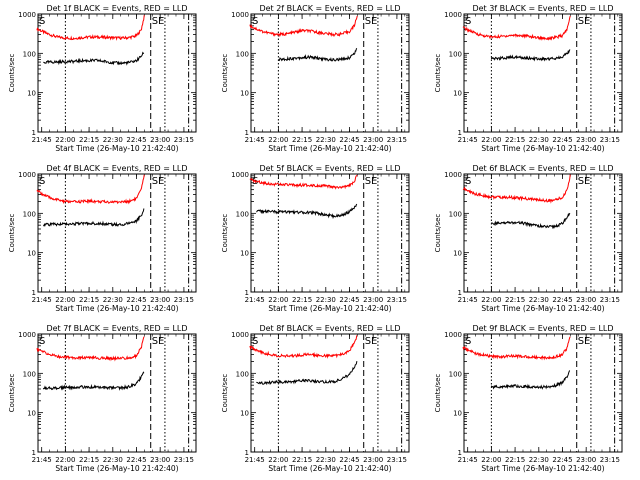 Image resolution: width=640 pixels, height=480 pixels. What do you see at coordinates (116, 328) in the screenshot?
I see `panel-title: Det 7f BLACK = Events, RED = LLD` at bounding box center [116, 328].